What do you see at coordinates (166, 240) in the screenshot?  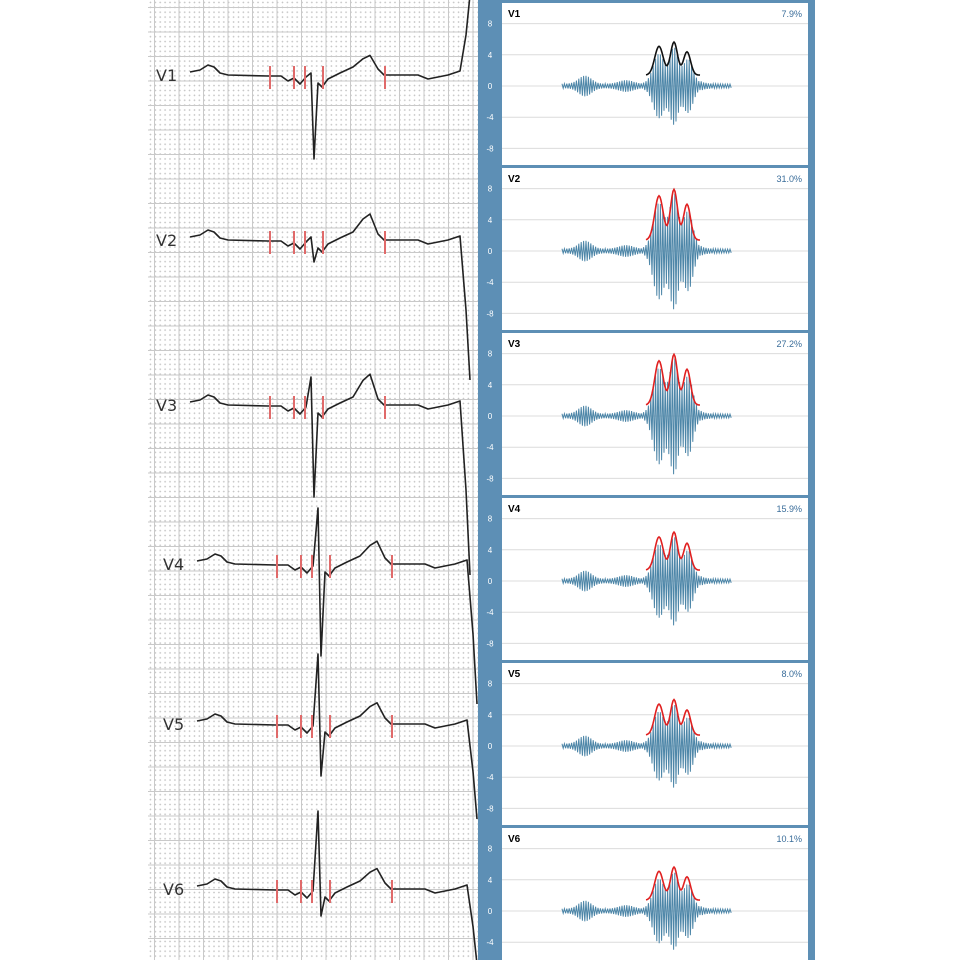 I see `lead-label: V2` at bounding box center [166, 240].